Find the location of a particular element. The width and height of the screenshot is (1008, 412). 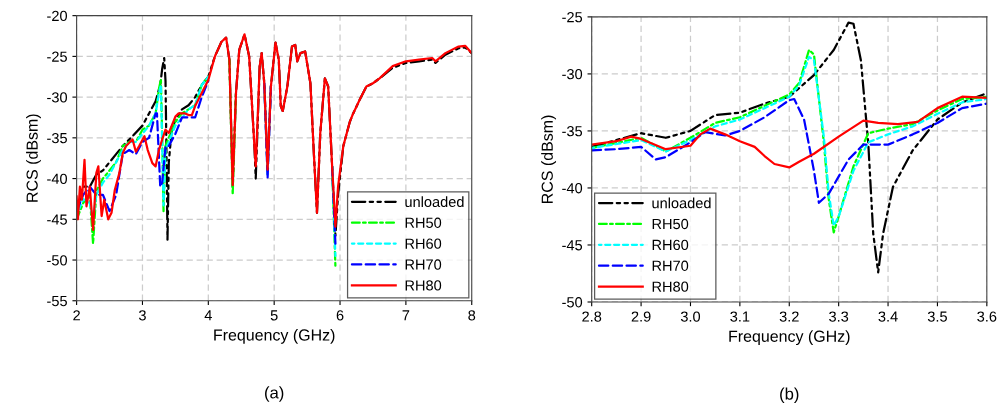

x-tick-label: 3.6 is located at coordinates (987, 316).